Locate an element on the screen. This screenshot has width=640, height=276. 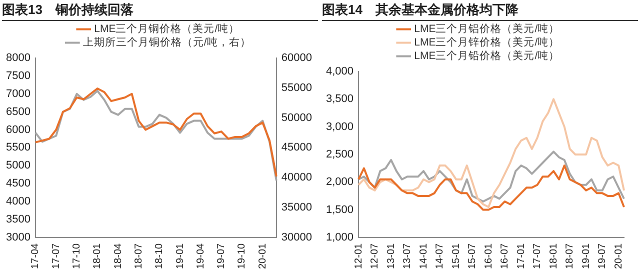
y-tick-label: 6000 is located at coordinates (18, 130).